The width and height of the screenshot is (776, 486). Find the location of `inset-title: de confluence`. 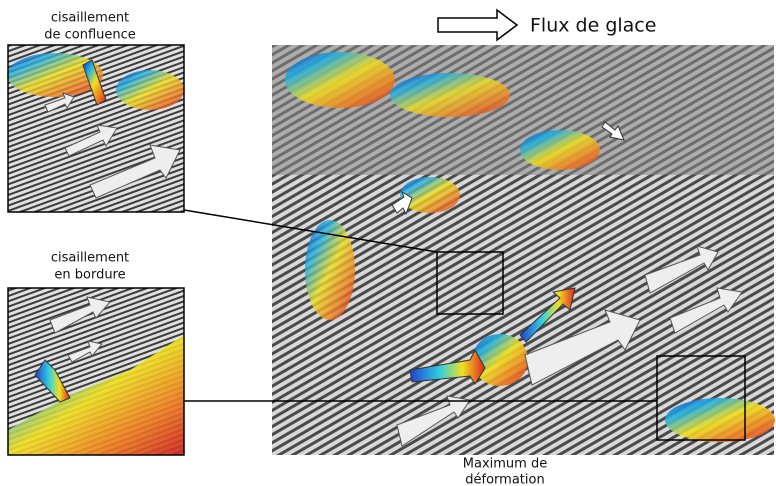

inset-title: de confluence is located at coordinates (90, 35).